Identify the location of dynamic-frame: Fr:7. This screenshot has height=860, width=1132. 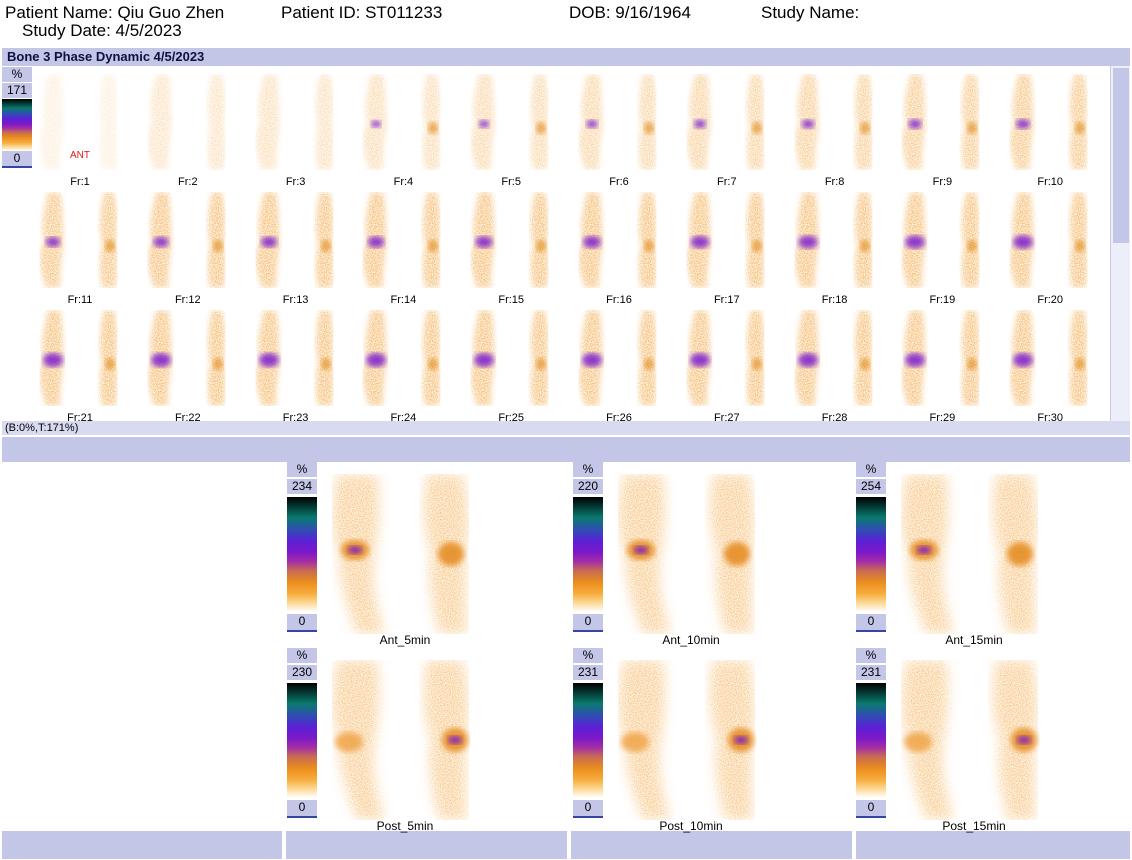
(727, 132).